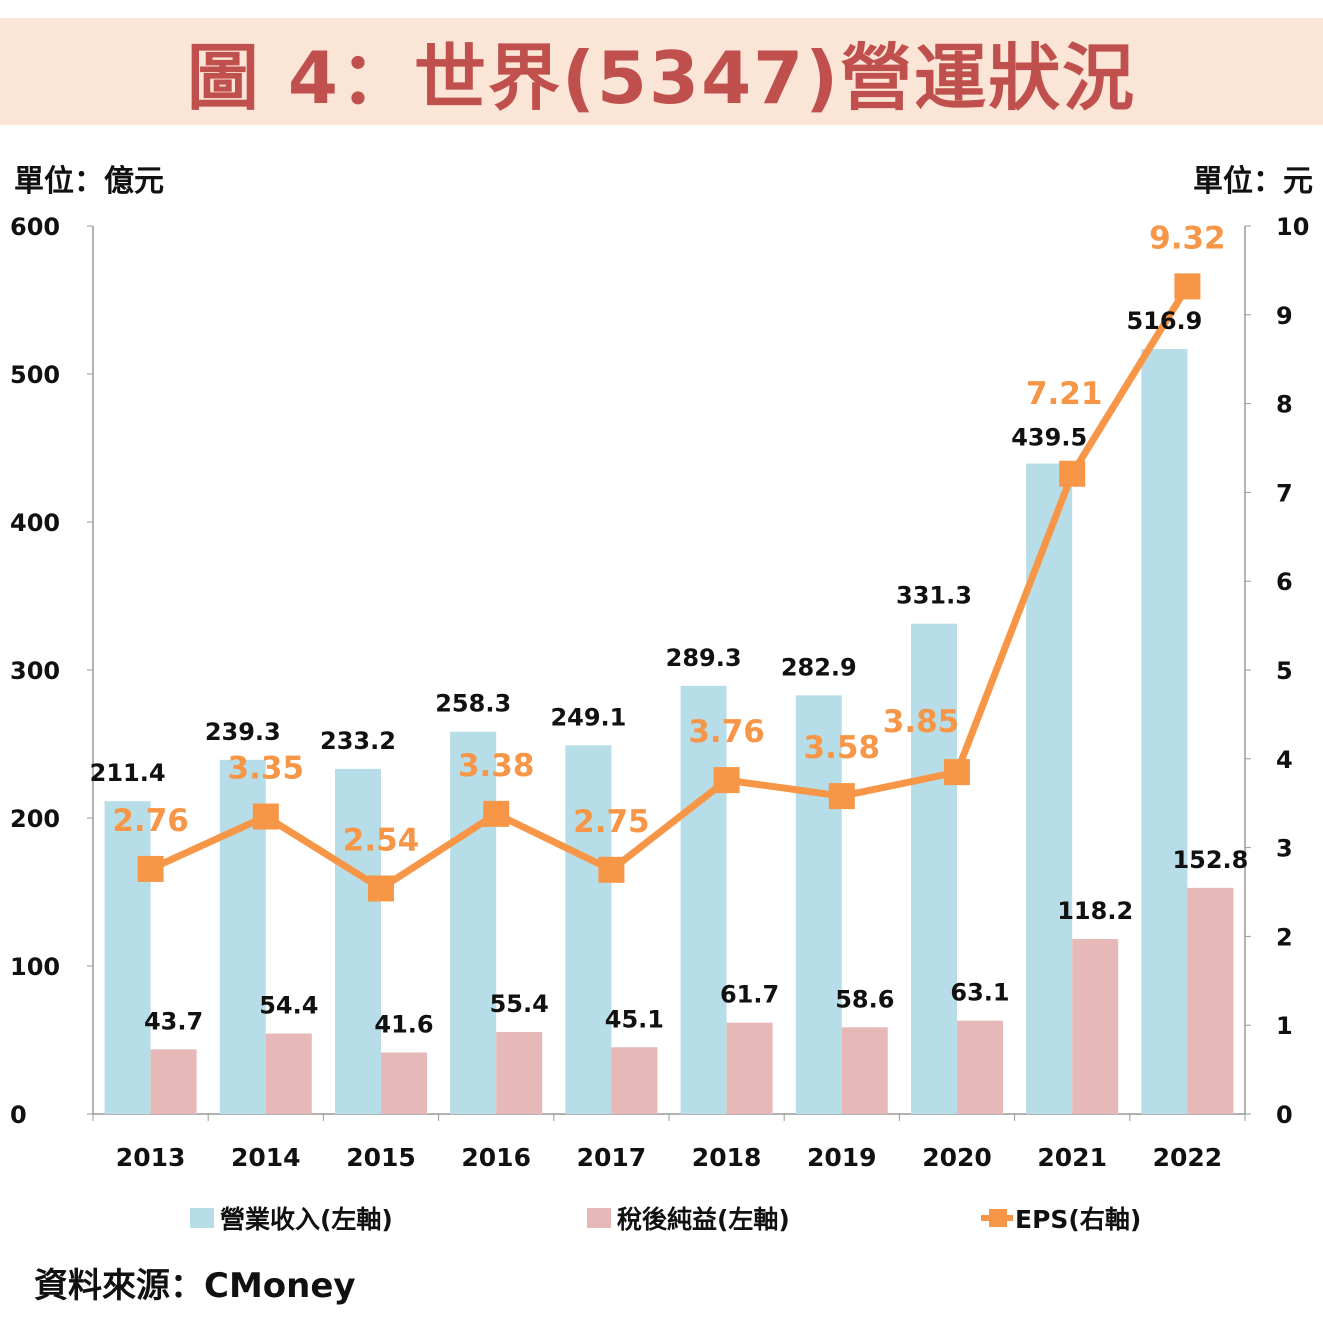 The image size is (1323, 1323). Describe the element at coordinates (1210, 860) in the screenshot. I see `net-income-data-label: 152.8` at that location.